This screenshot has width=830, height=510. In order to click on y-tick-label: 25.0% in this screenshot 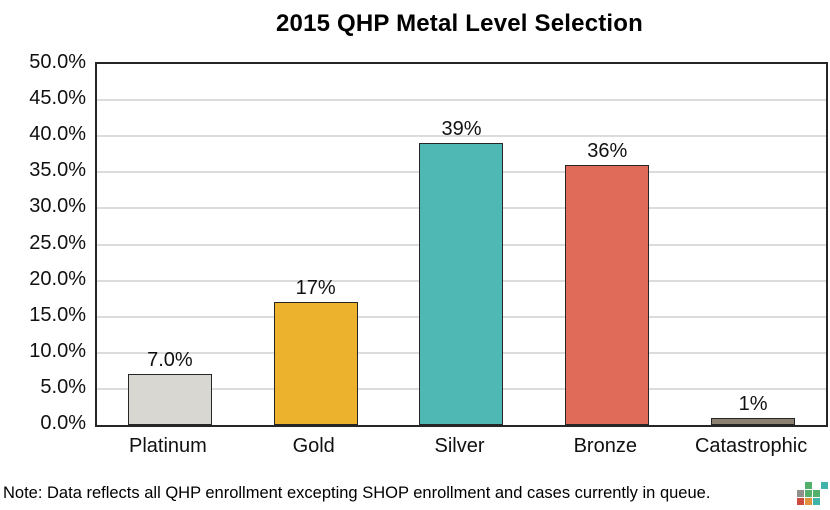, I will do `click(57, 242)`.